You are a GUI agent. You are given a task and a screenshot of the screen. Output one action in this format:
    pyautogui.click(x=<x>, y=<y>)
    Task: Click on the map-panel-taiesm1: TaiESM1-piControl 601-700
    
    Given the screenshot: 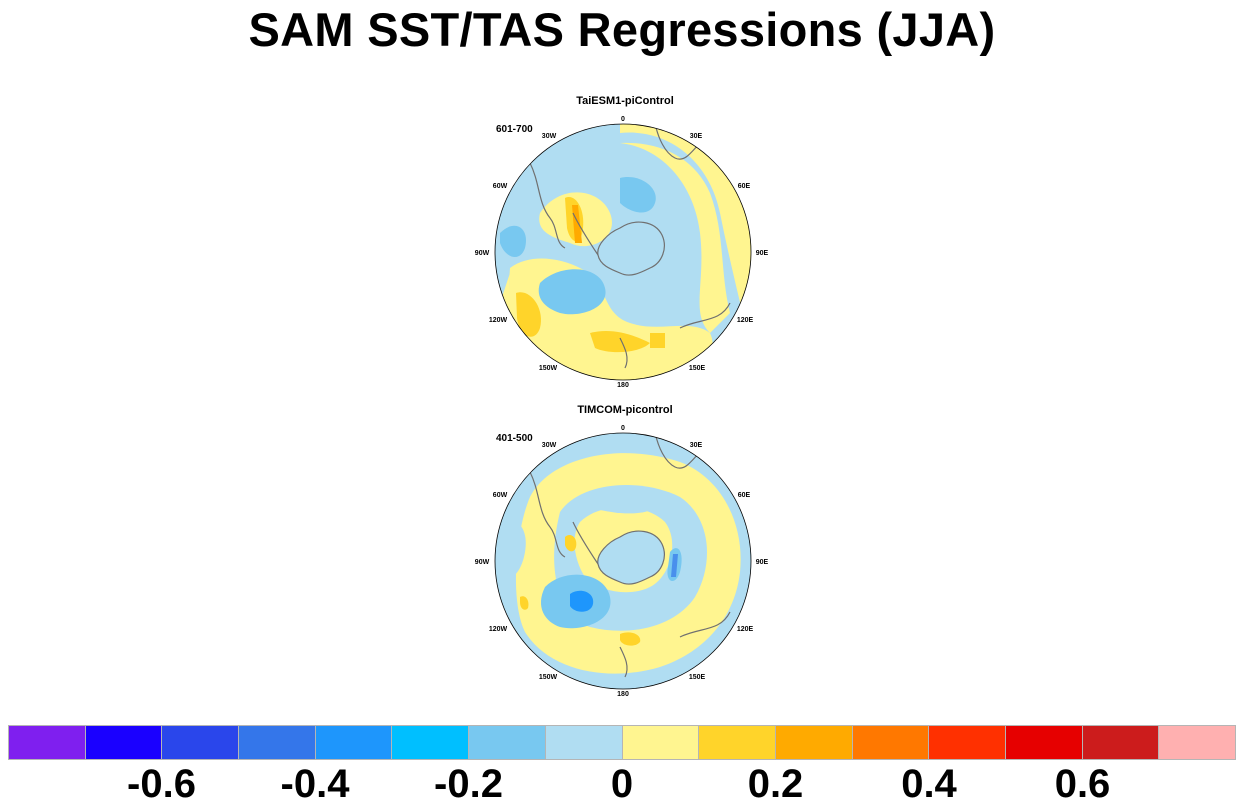 What is the action you would take?
    pyautogui.click(x=625, y=243)
    